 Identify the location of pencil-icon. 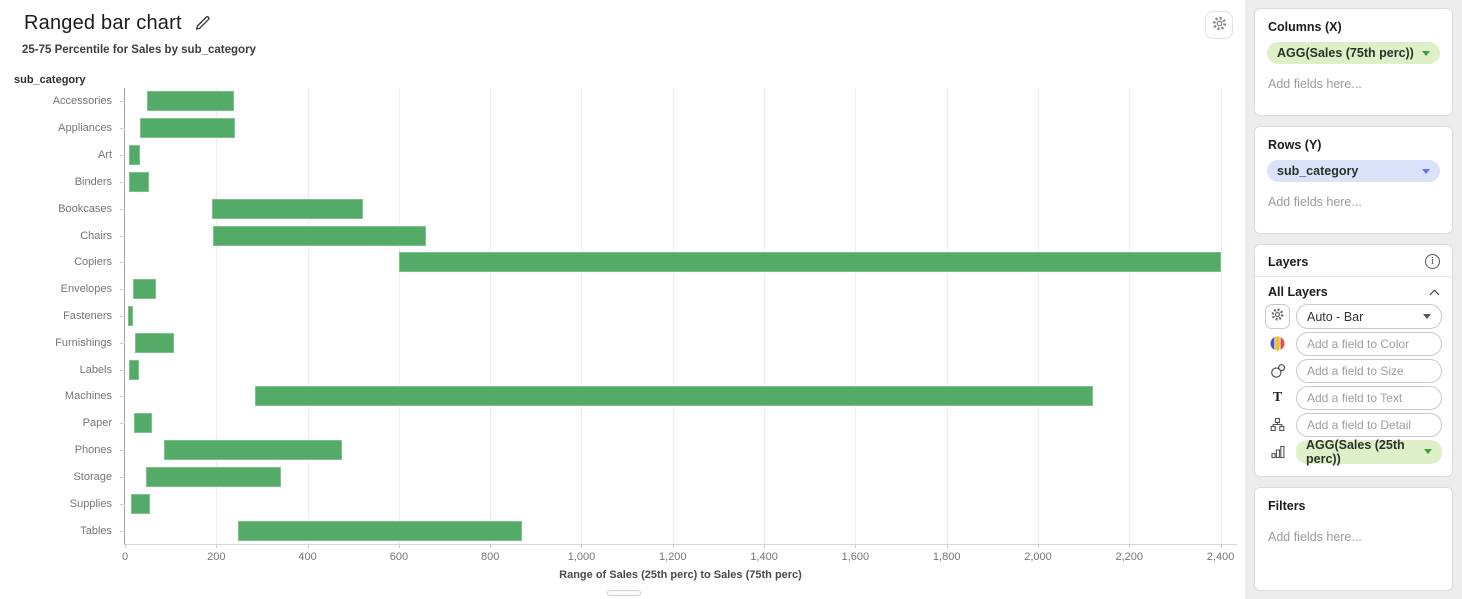
(203, 23).